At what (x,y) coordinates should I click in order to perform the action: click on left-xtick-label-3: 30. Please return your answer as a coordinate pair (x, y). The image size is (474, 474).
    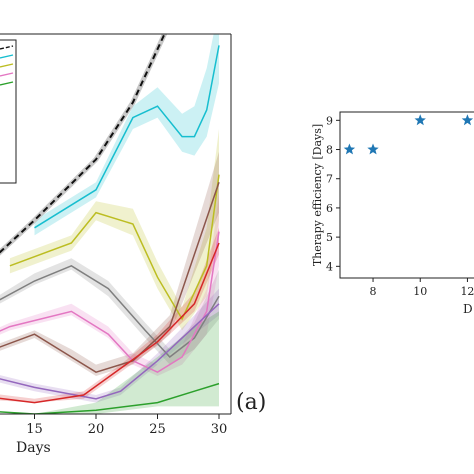
    Looking at the image, I should click on (219, 429).